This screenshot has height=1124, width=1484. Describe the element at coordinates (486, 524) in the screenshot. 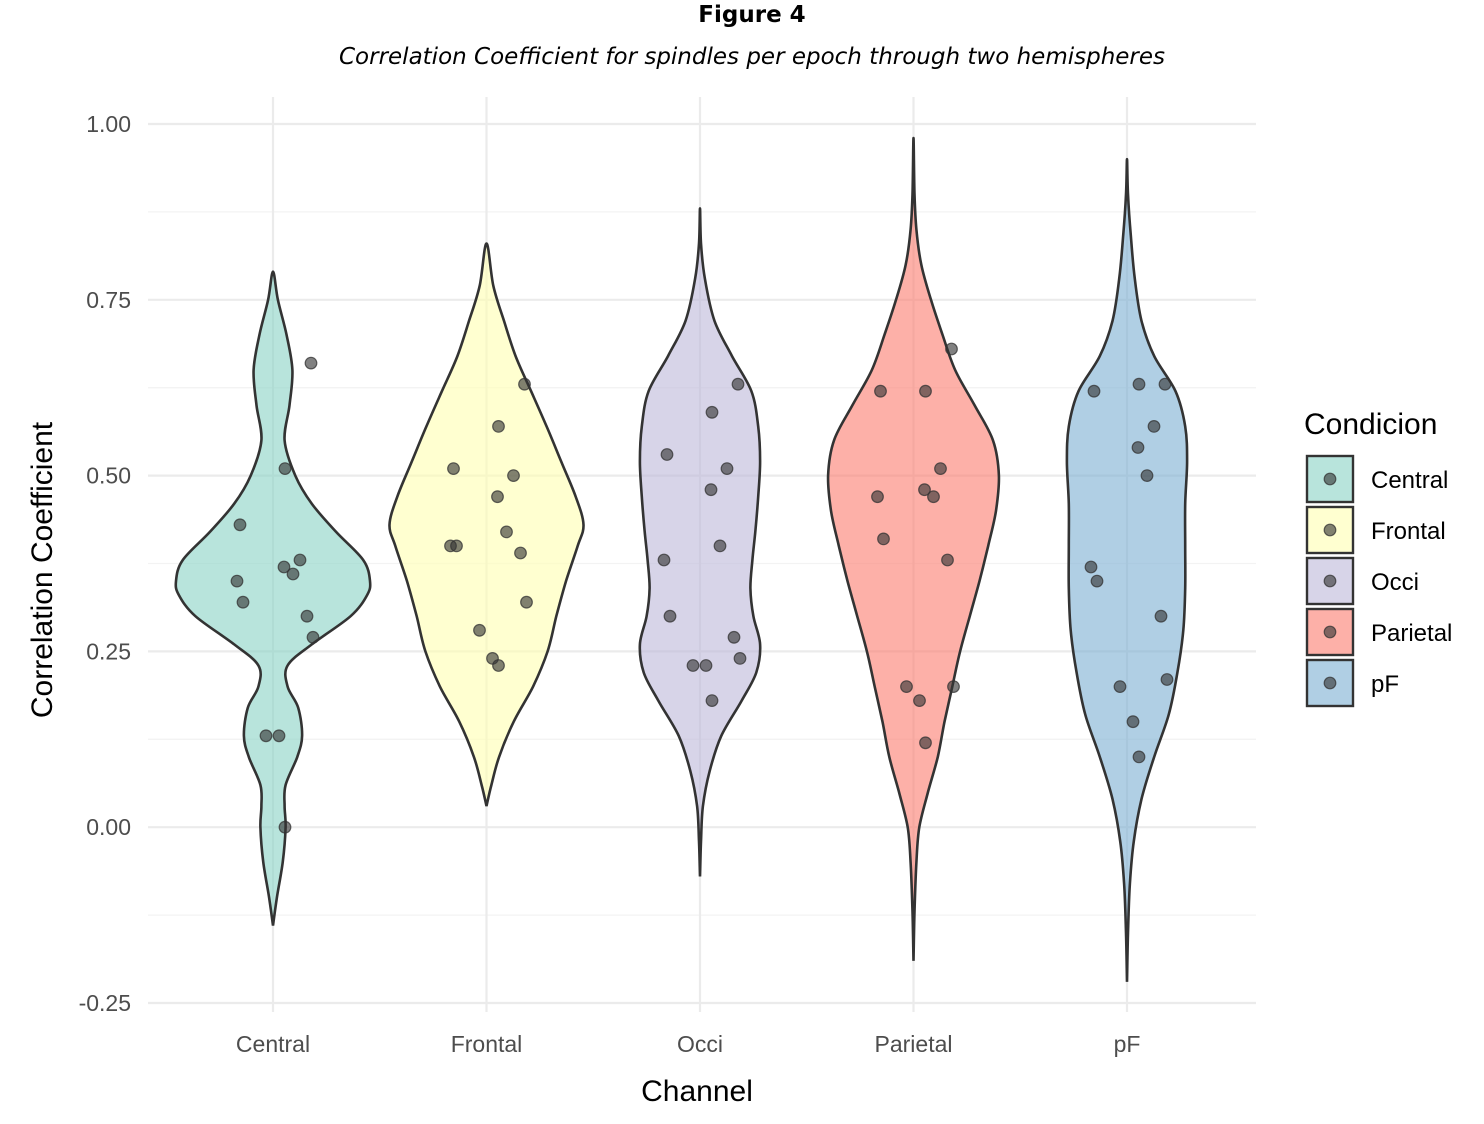

I see `violin-frontal` at that location.